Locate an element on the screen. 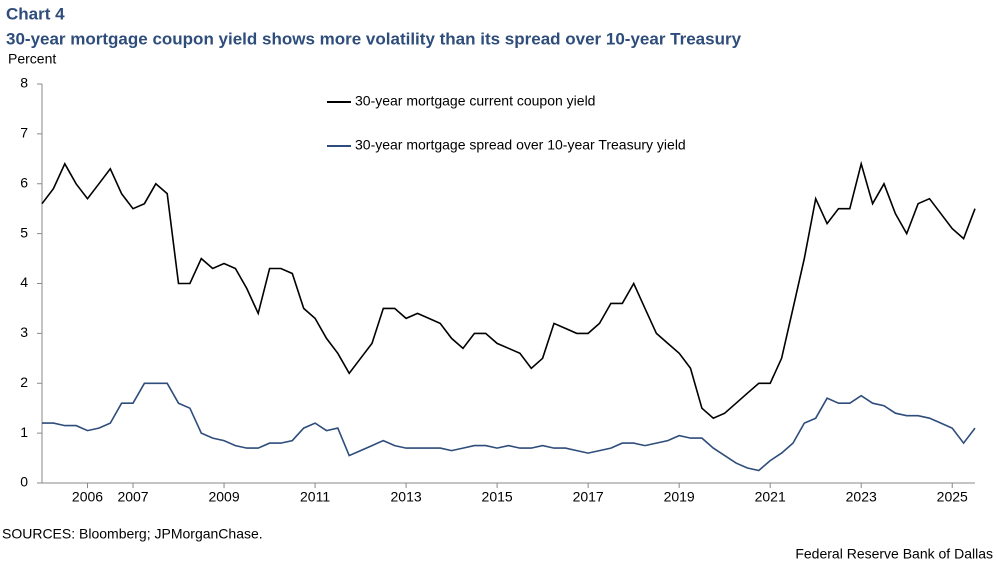 The width and height of the screenshot is (997, 565). x-tick-label: 2007 is located at coordinates (132, 497).